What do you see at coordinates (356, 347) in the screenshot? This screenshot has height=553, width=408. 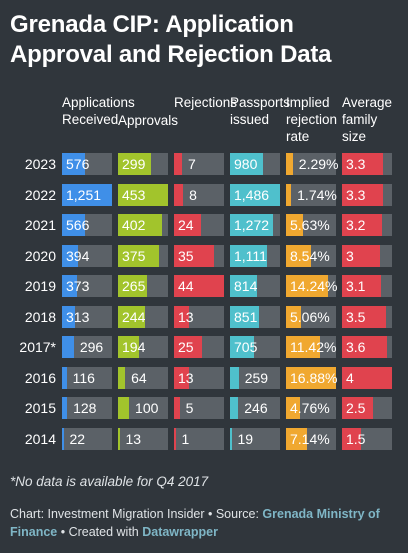 I see `data-label: 3.6` at bounding box center [356, 347].